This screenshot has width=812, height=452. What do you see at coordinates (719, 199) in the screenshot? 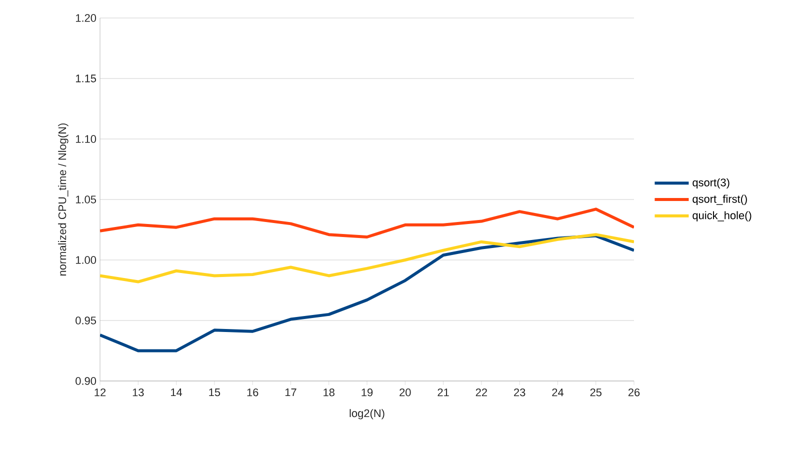
I see `legend-label: qsort_first()` at bounding box center [719, 199].